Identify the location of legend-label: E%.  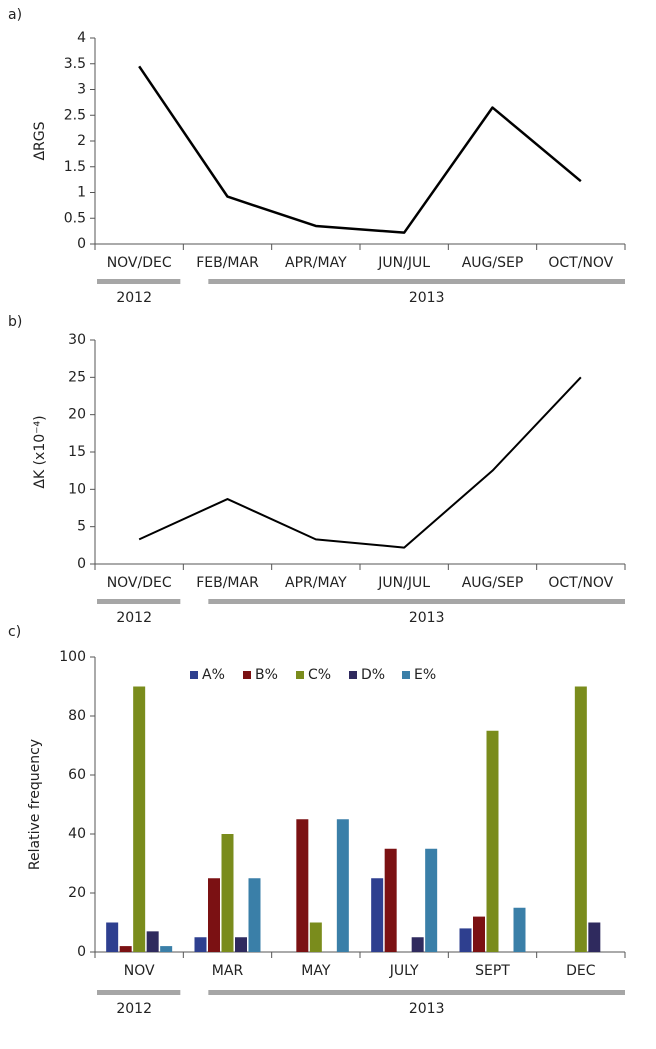
(425, 675).